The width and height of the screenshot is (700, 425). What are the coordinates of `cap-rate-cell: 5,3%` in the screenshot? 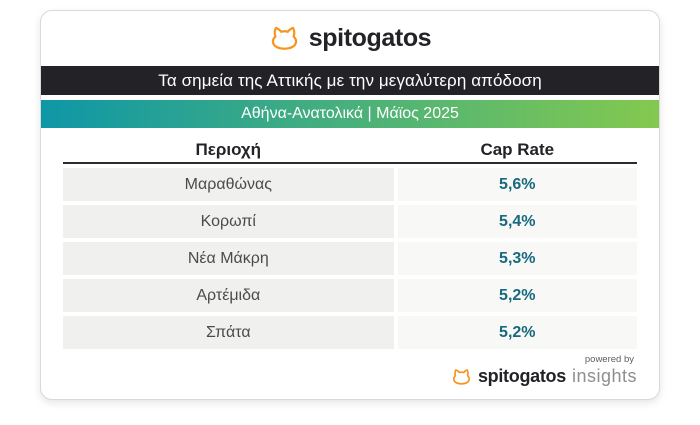 It's located at (517, 258).